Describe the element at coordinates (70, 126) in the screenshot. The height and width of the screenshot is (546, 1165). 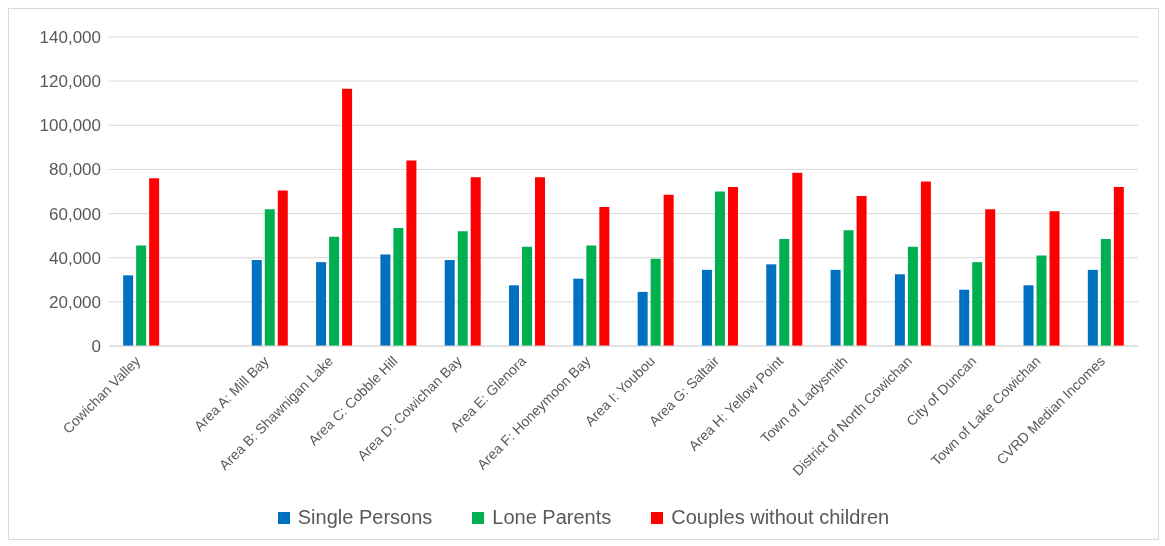
I see `y-tick-label: 100,000` at that location.